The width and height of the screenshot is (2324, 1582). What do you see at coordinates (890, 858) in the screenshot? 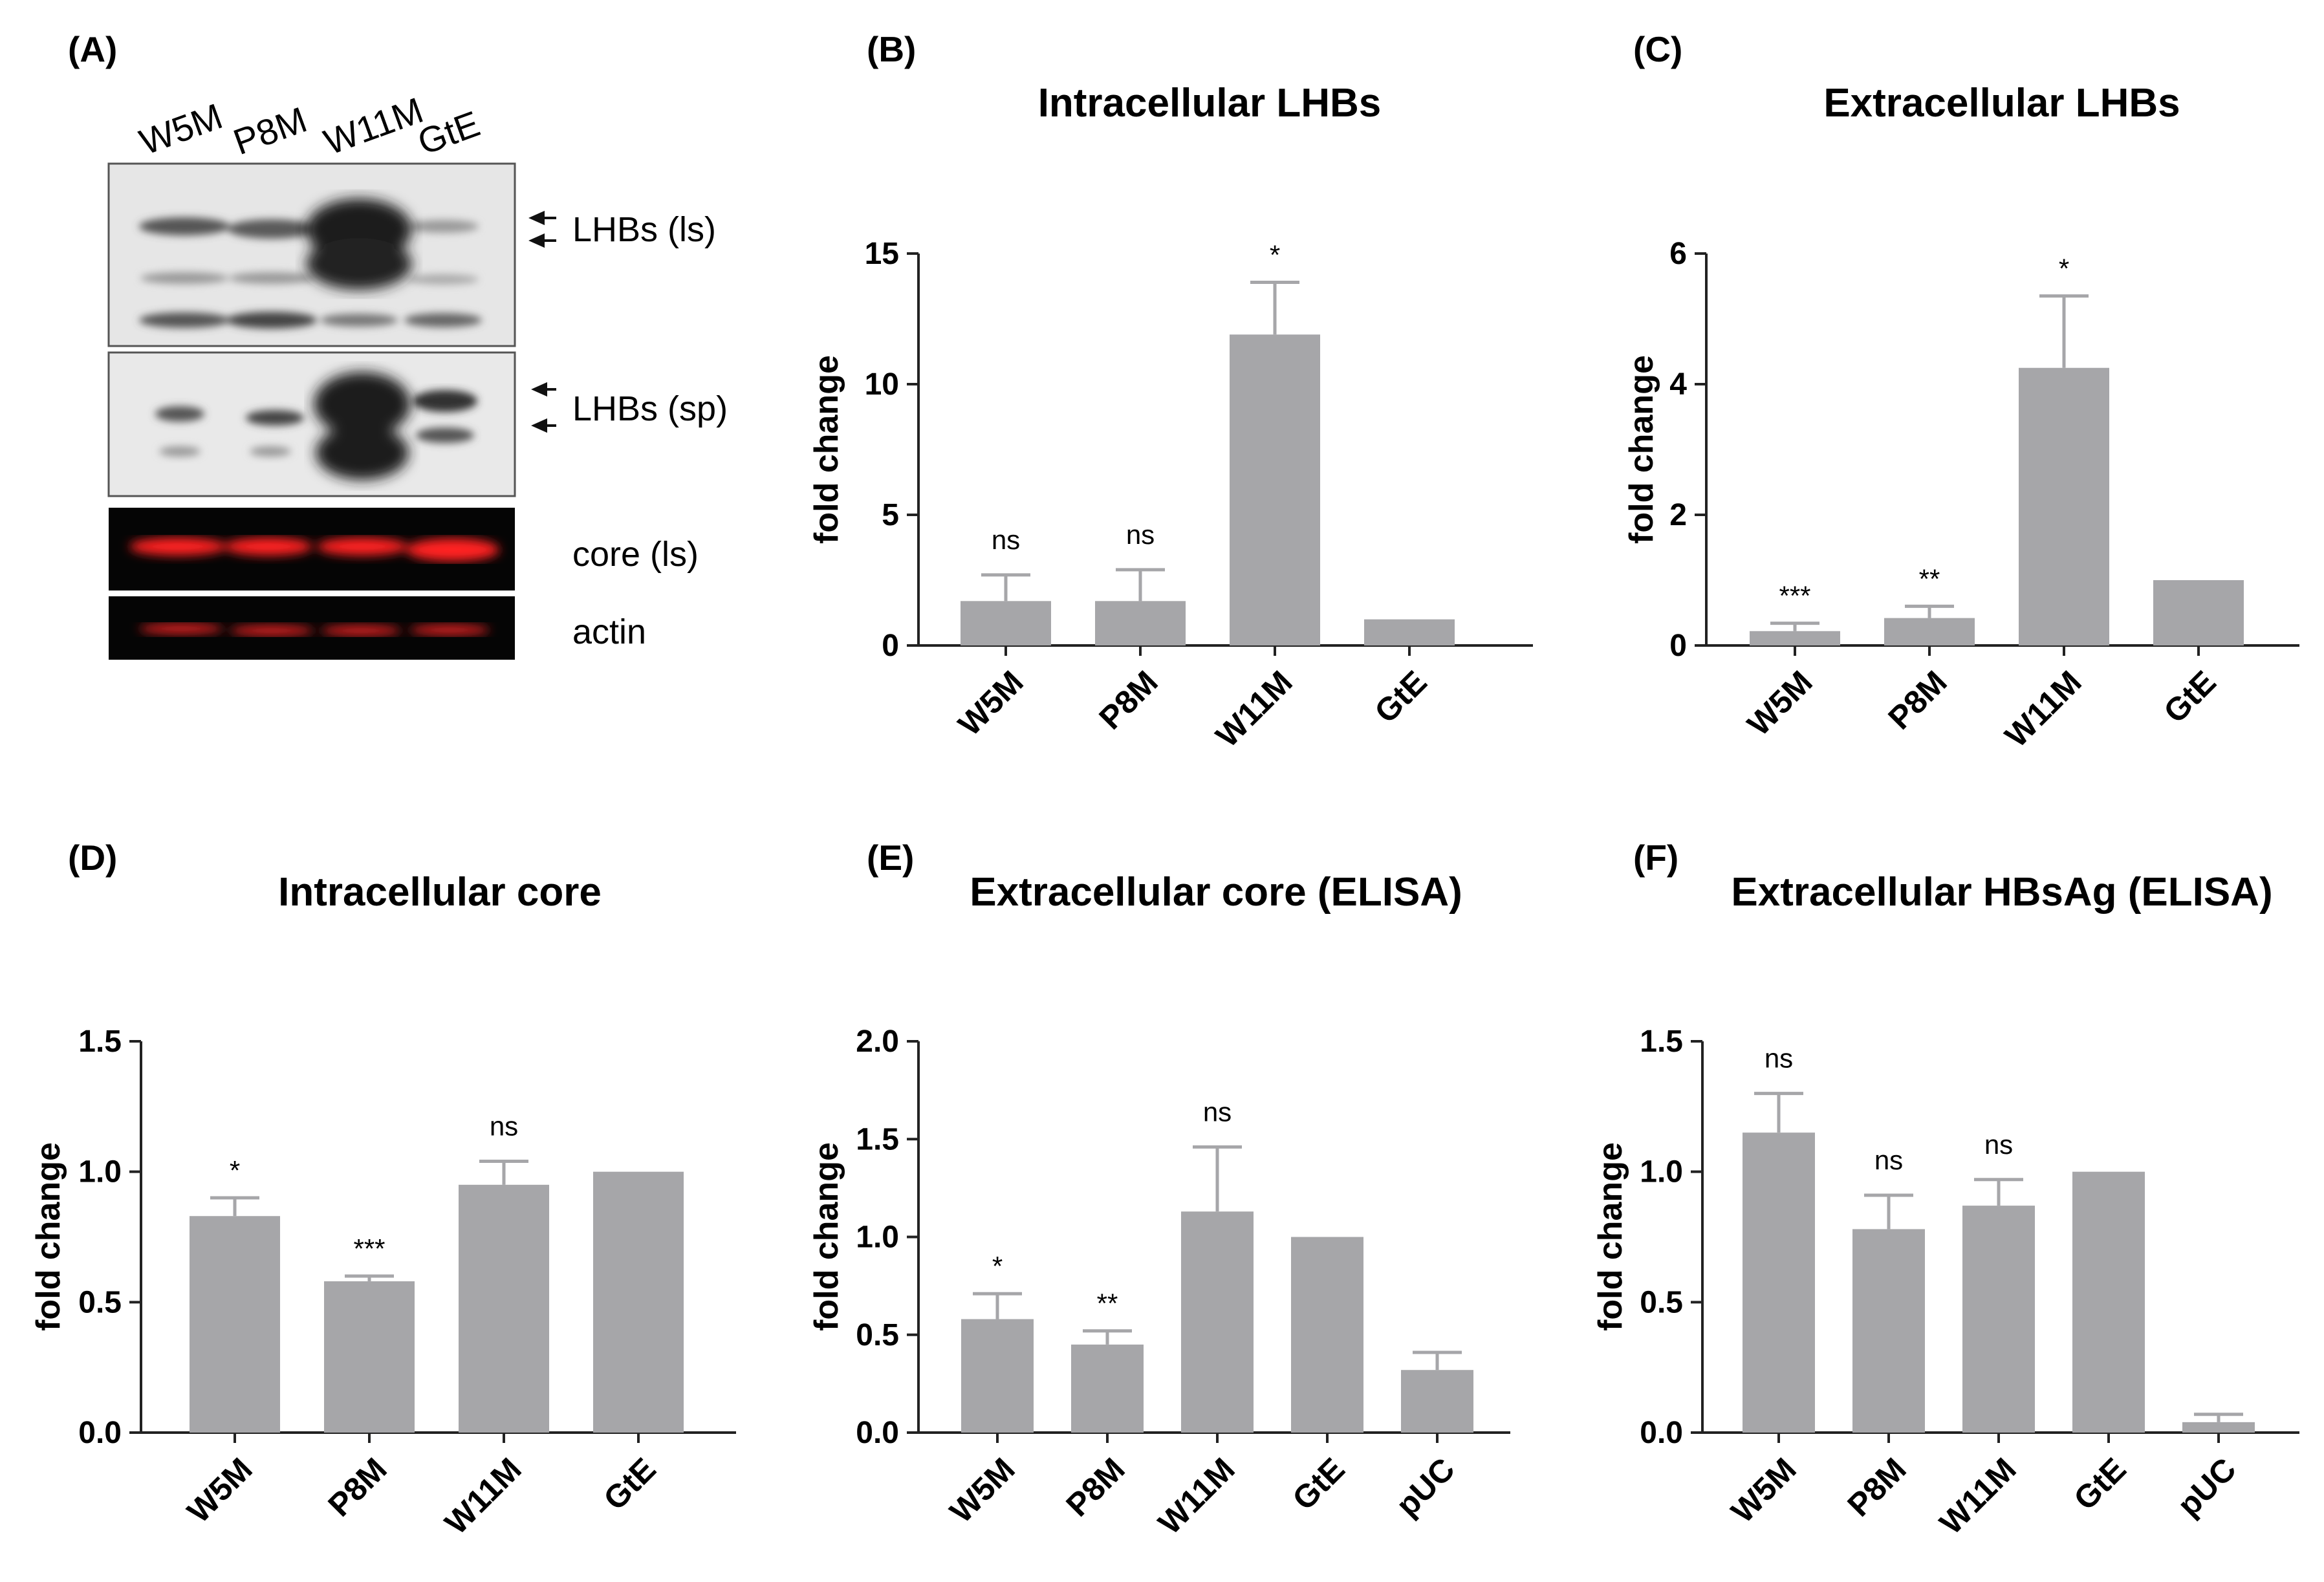
I see `panel-label-e: (E)` at bounding box center [890, 858].